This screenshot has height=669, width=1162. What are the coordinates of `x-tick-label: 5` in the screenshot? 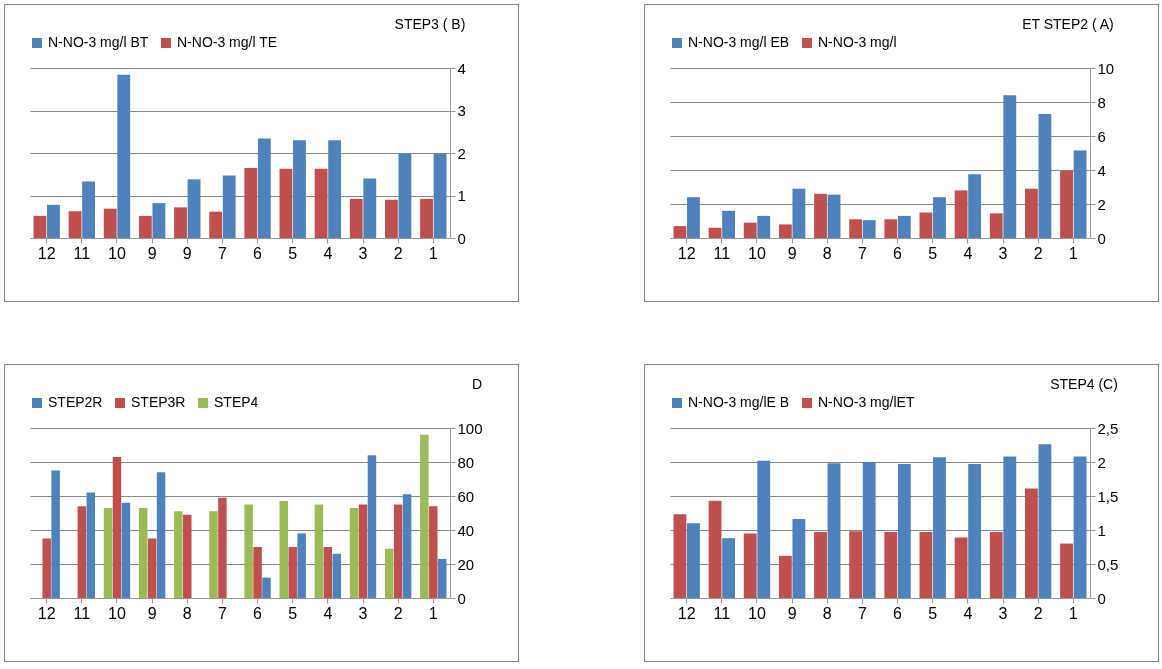 It's located at (933, 253).